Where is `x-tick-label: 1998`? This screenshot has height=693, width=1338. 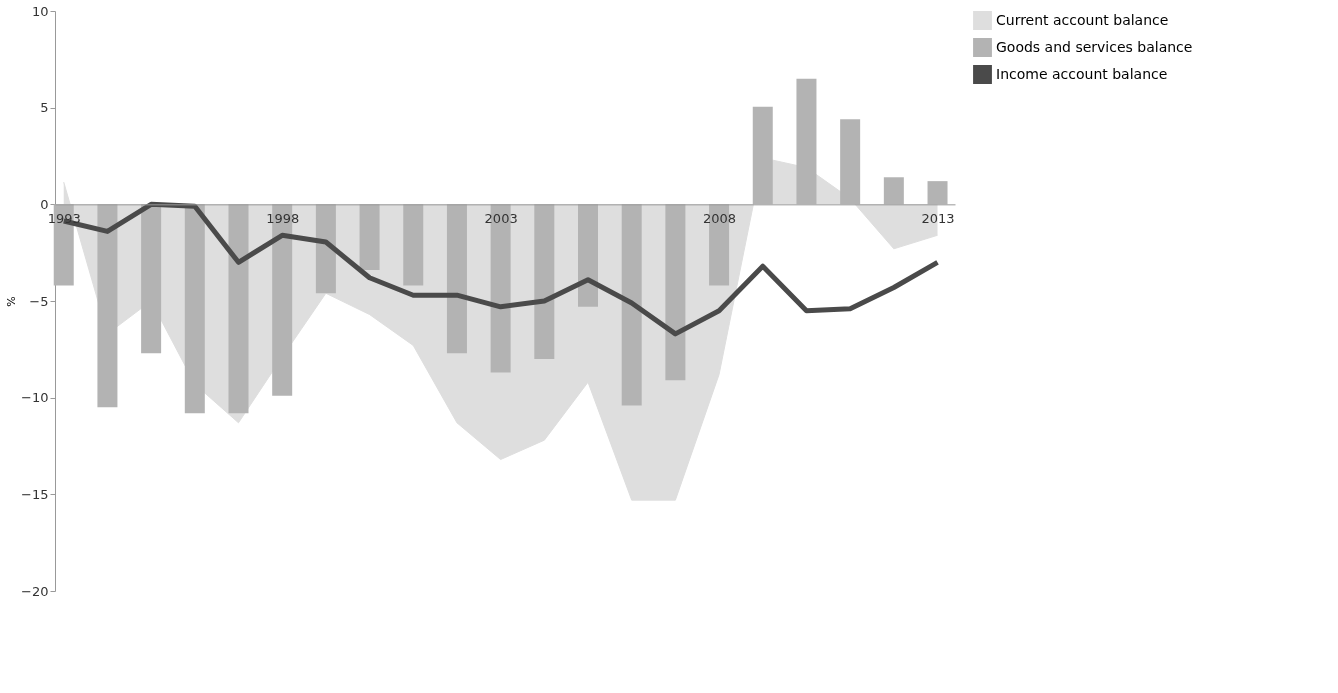
x-tick-label: 1998 is located at coordinates (283, 218).